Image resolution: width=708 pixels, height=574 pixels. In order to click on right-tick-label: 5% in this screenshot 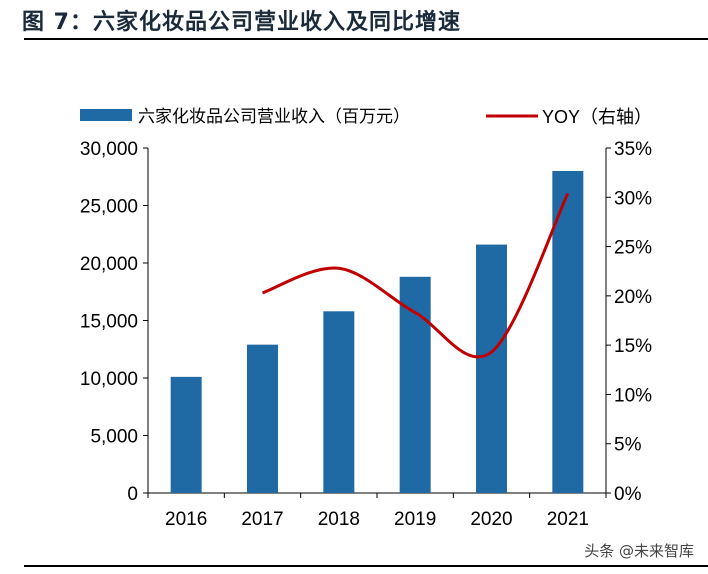, I will do `click(628, 445)`.